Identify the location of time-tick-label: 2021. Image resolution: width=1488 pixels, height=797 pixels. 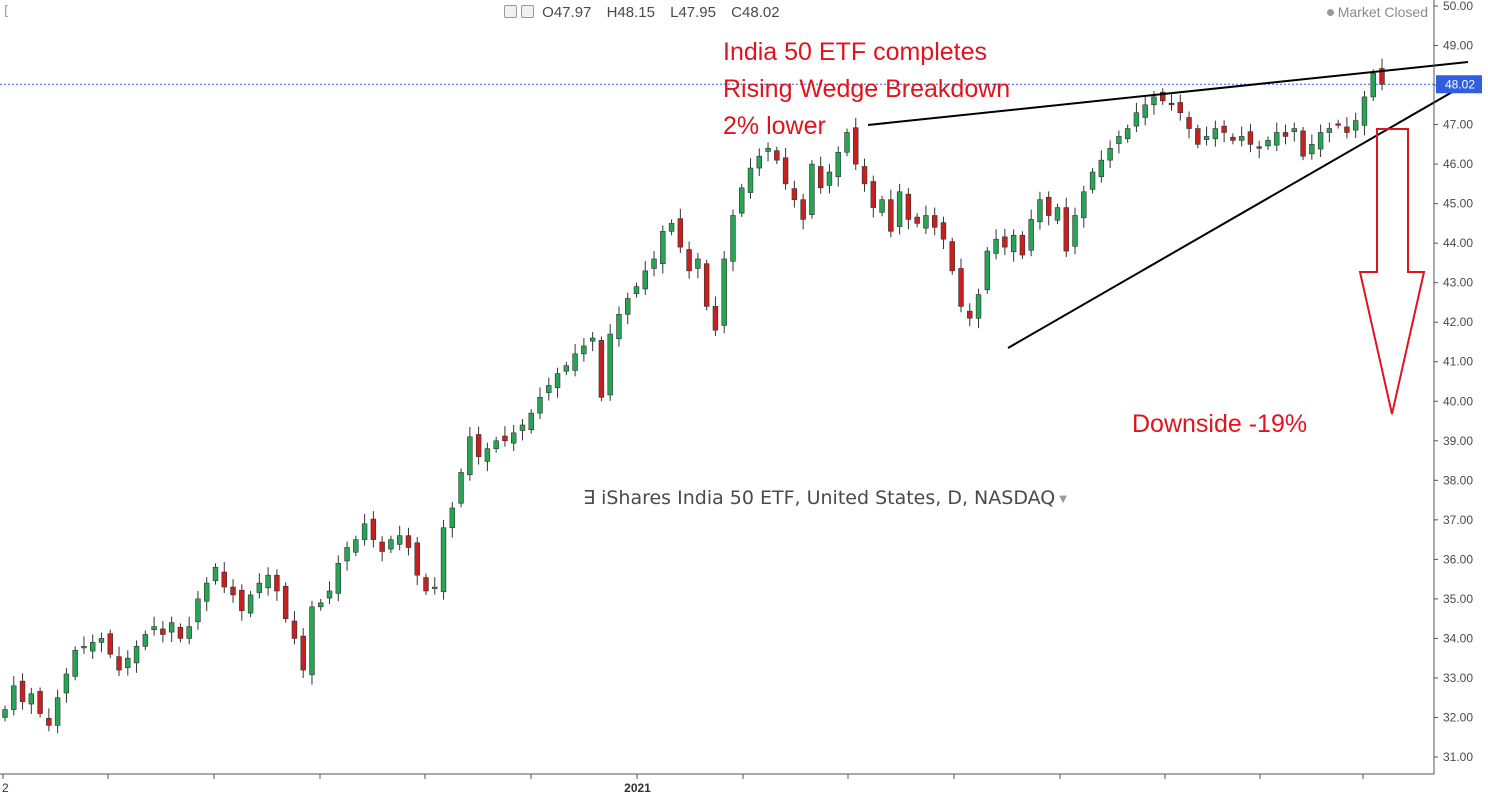
(637, 788).